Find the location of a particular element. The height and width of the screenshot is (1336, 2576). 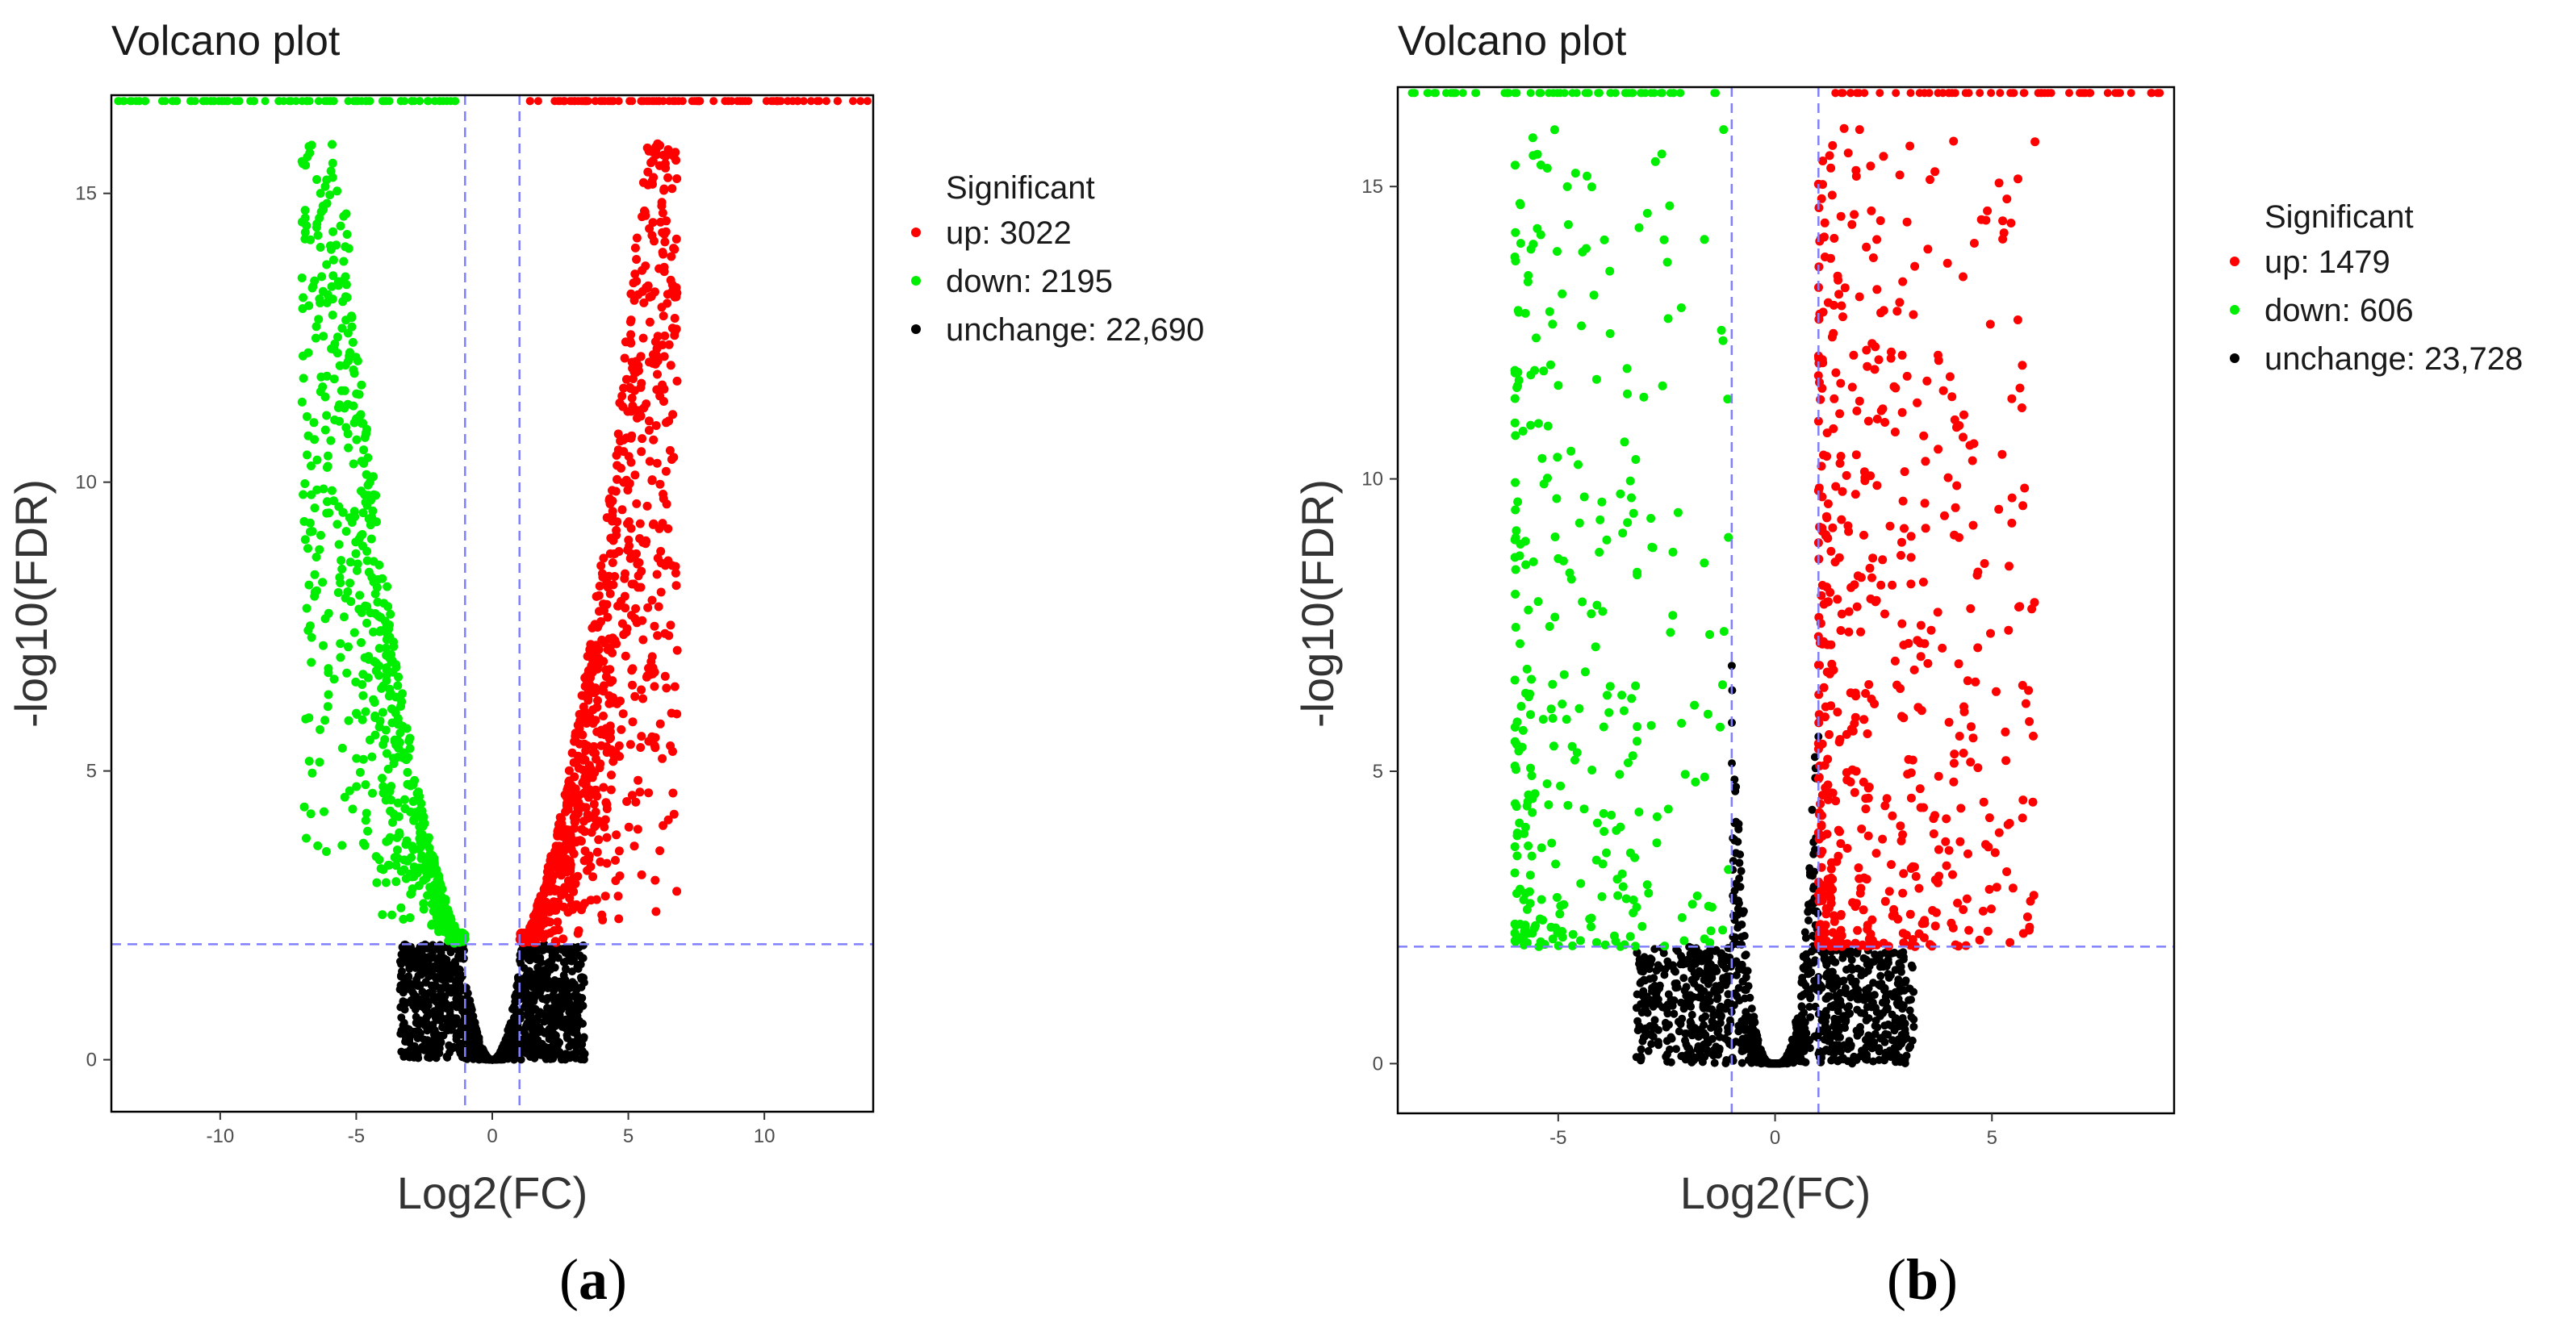

panel-a-legend-title: Significant is located at coordinates (1020, 188).